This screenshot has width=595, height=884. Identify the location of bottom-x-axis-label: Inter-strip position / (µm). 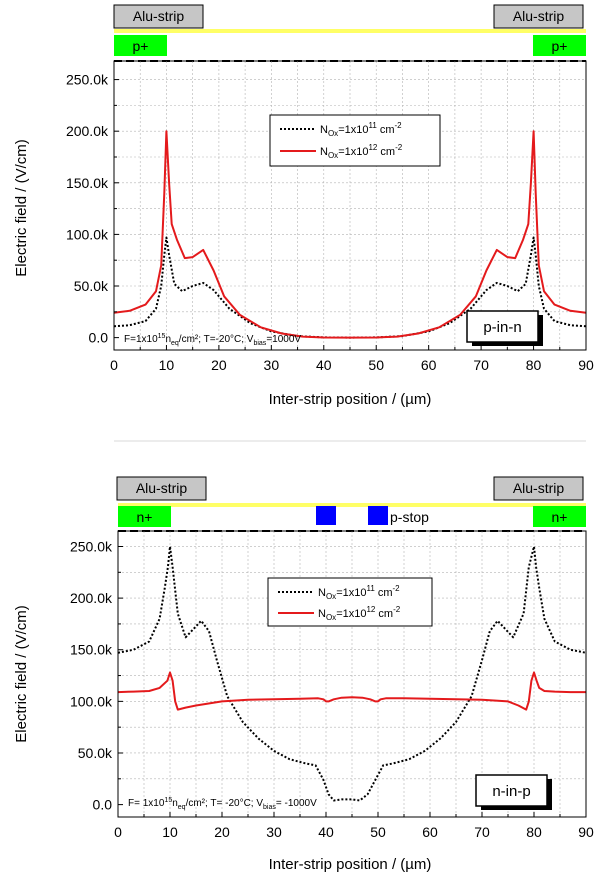
(350, 864).